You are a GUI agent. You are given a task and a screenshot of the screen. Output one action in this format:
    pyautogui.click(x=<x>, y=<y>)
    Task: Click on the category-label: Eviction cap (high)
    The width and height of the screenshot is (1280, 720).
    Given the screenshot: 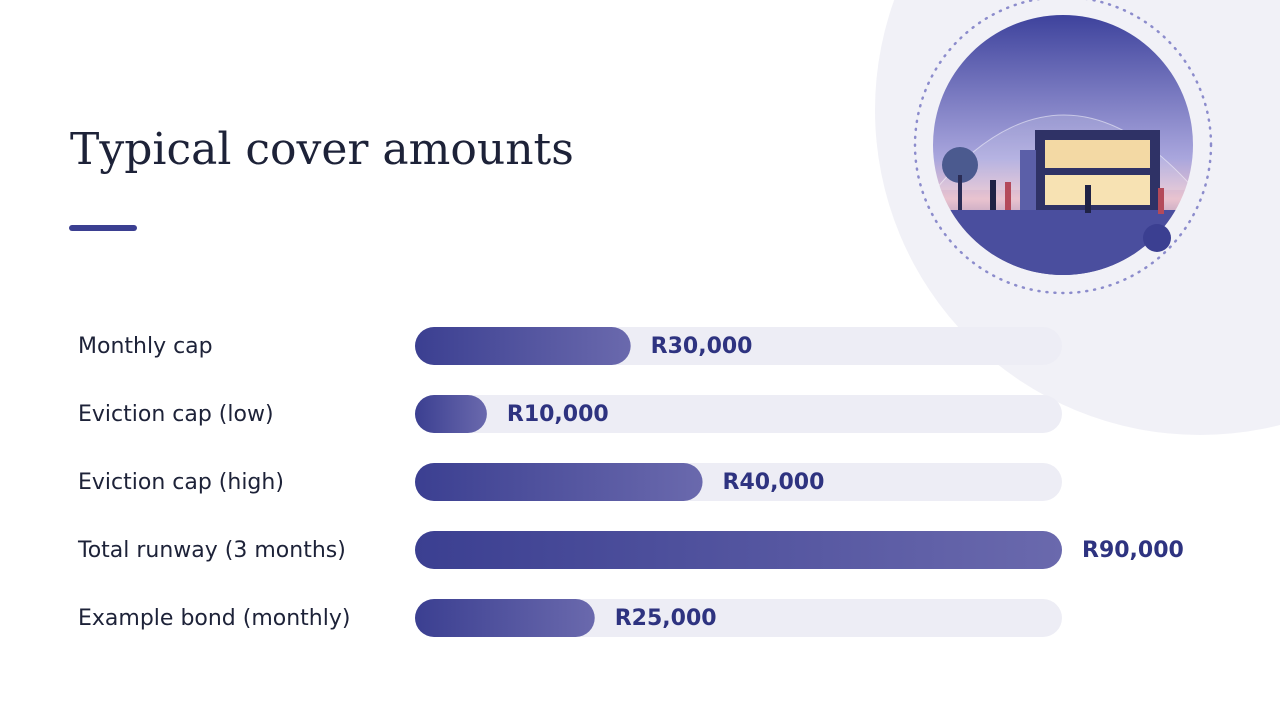 What is the action you would take?
    pyautogui.click(x=181, y=482)
    